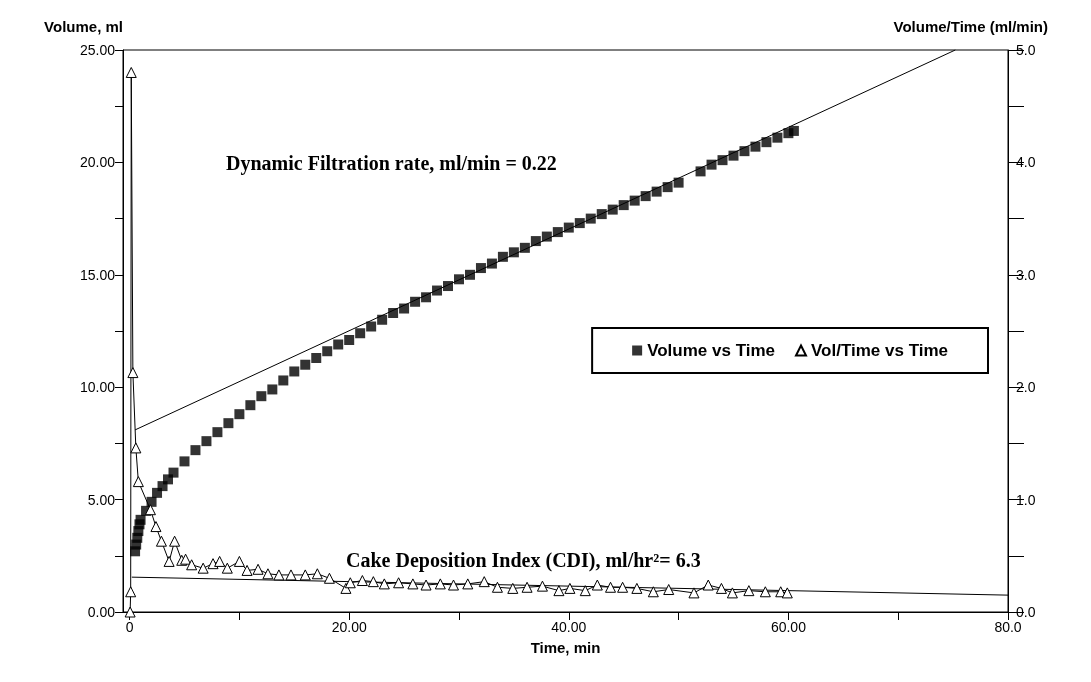 The width and height of the screenshot is (1091, 682). What do you see at coordinates (97, 274) in the screenshot?
I see `y-tick-label: 15.00` at bounding box center [97, 274].